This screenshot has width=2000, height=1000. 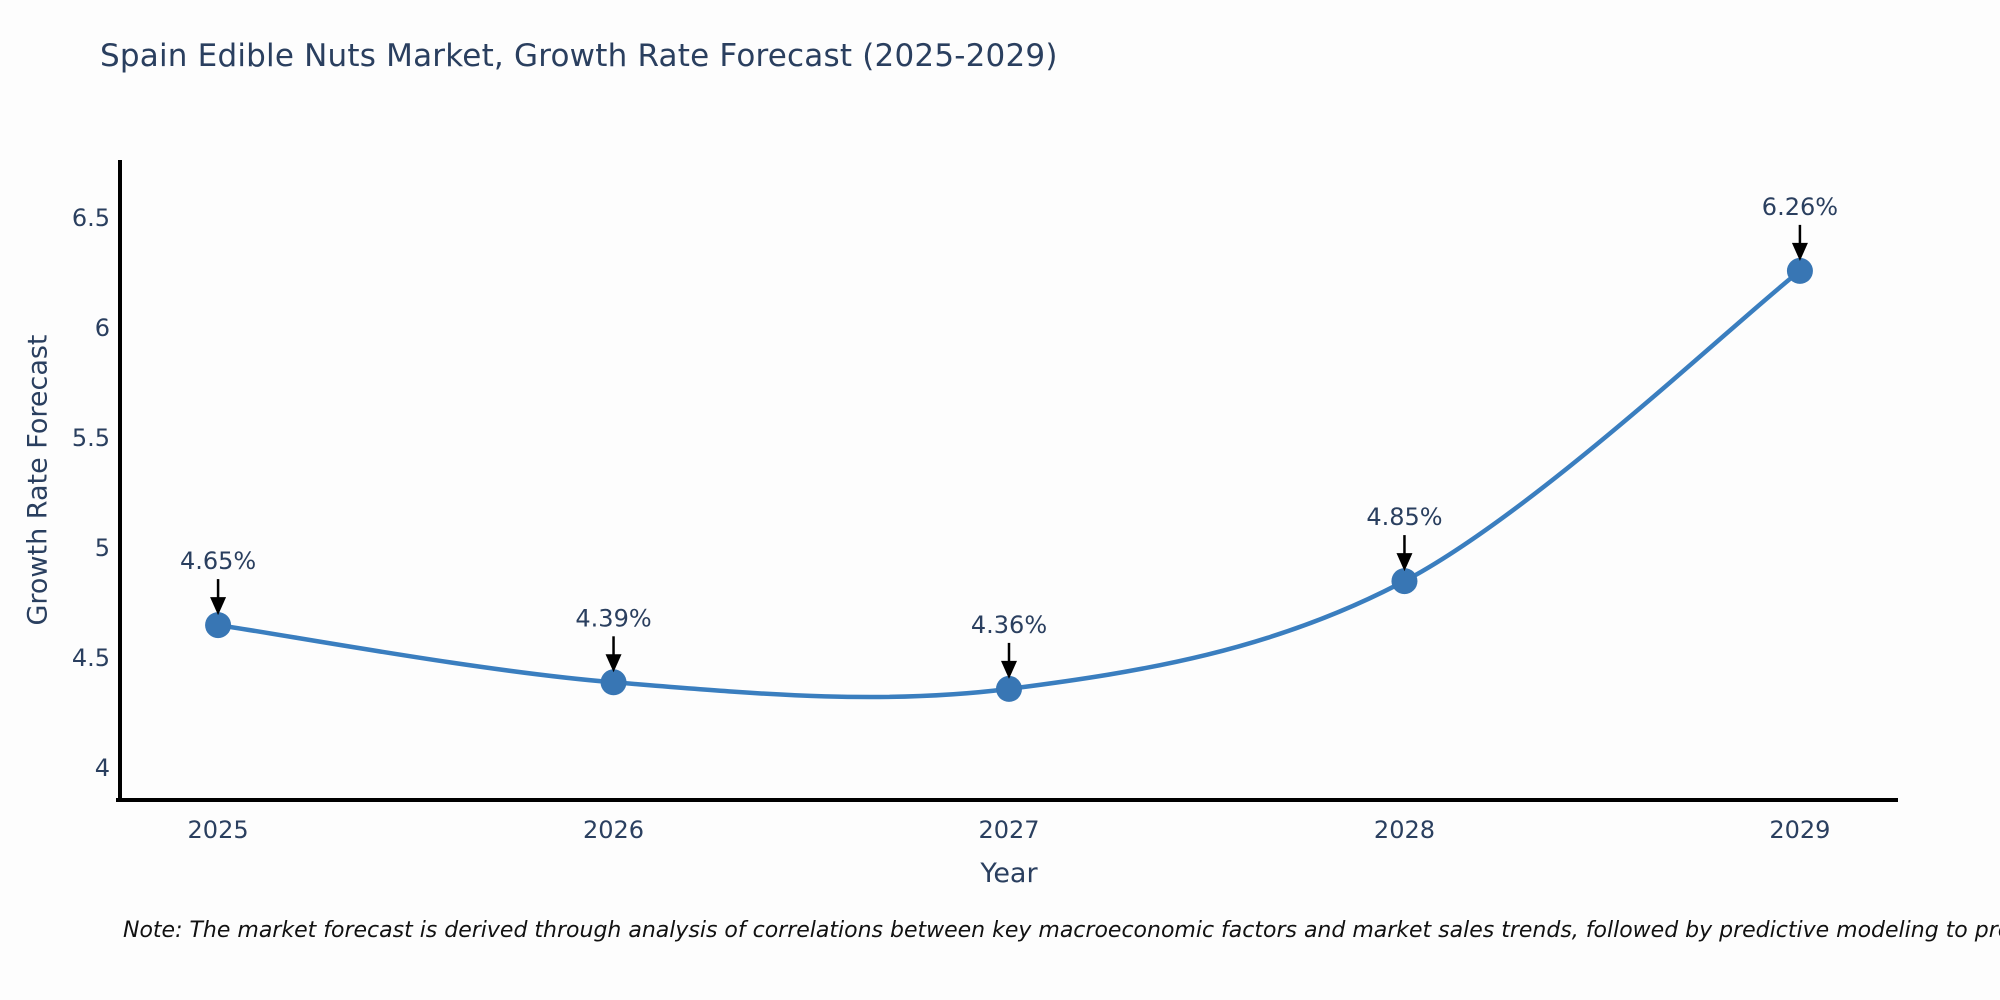 What do you see at coordinates (38, 480) in the screenshot?
I see `y-axis-title: Growth Rate Forecast` at bounding box center [38, 480].